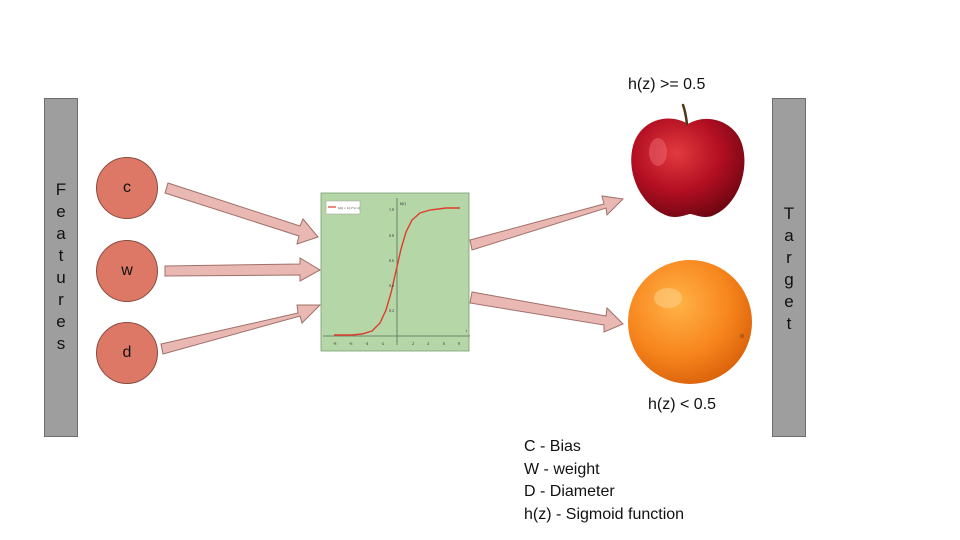 The height and width of the screenshot is (540, 960). What do you see at coordinates (391, 310) in the screenshot?
I see `sigmoid-y-tick: 0.2` at bounding box center [391, 310].